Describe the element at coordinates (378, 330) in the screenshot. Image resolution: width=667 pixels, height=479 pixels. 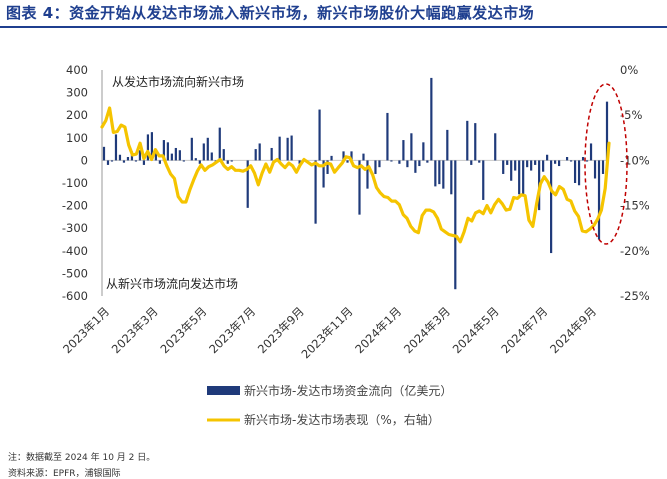
I see `x-tick-label: 2024年1月` at that location.